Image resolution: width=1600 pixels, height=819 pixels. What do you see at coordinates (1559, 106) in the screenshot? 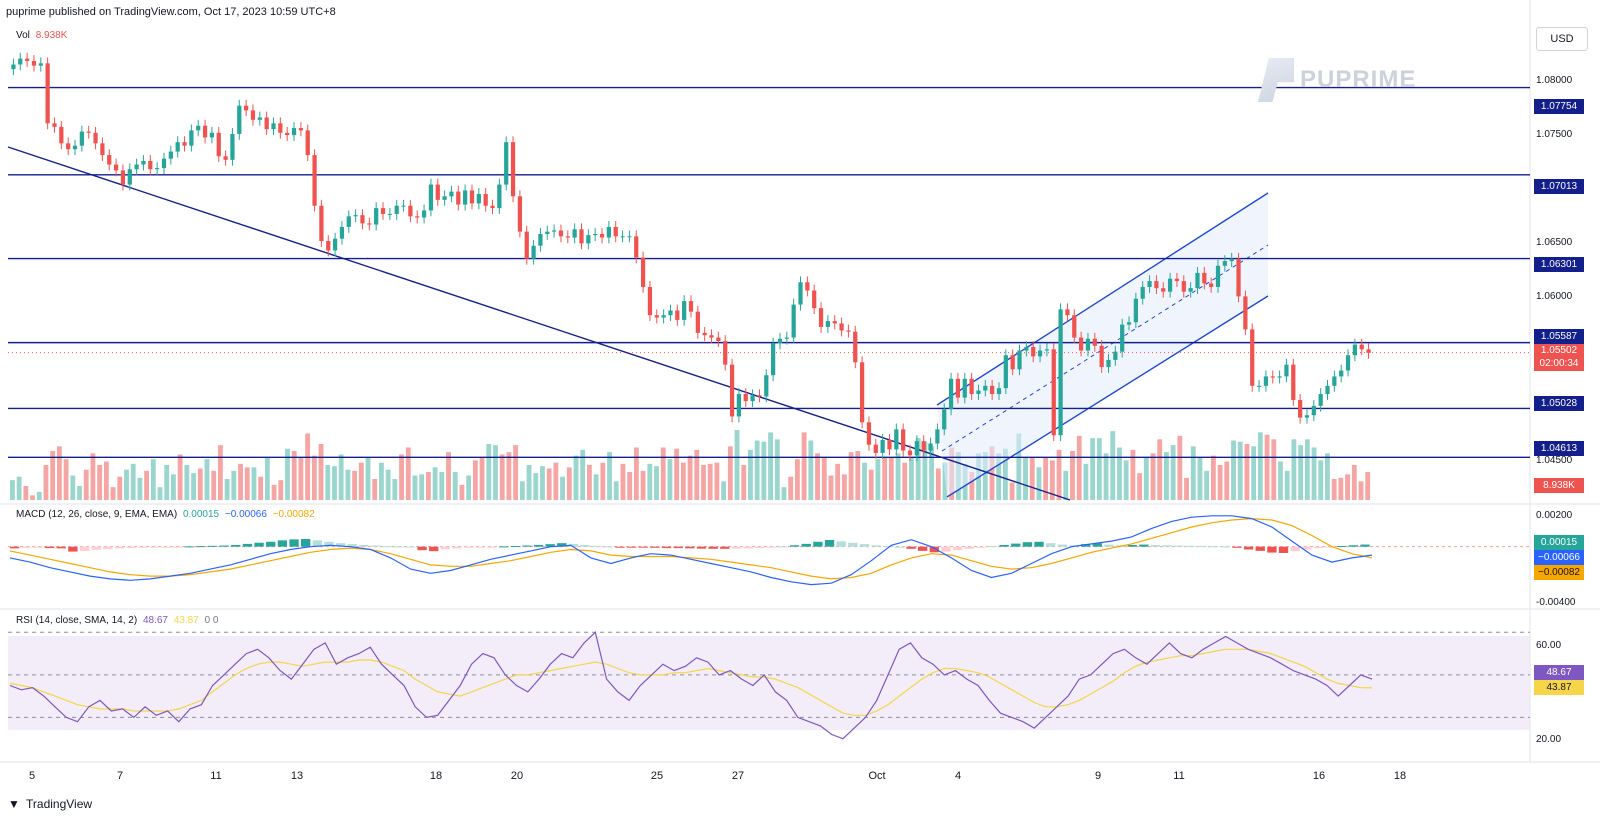
I see `level-tag: 1.07754` at bounding box center [1559, 106].